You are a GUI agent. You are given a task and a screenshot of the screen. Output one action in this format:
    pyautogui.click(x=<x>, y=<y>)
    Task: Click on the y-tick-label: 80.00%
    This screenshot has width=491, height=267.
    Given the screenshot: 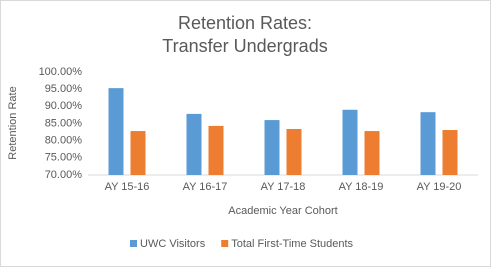 What is the action you would take?
    pyautogui.click(x=64, y=141)
    